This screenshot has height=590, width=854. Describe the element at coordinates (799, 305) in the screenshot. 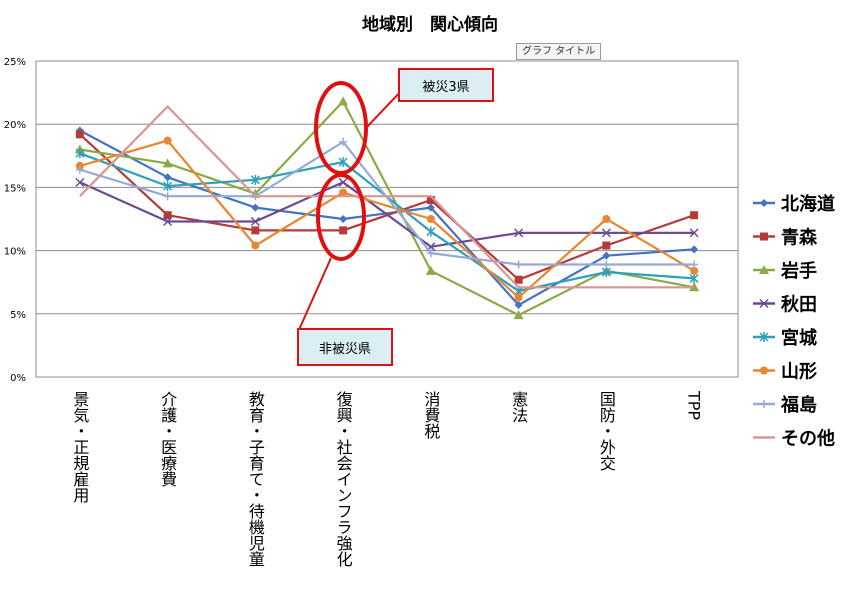

I see `legend-label: 秋田` at that location.